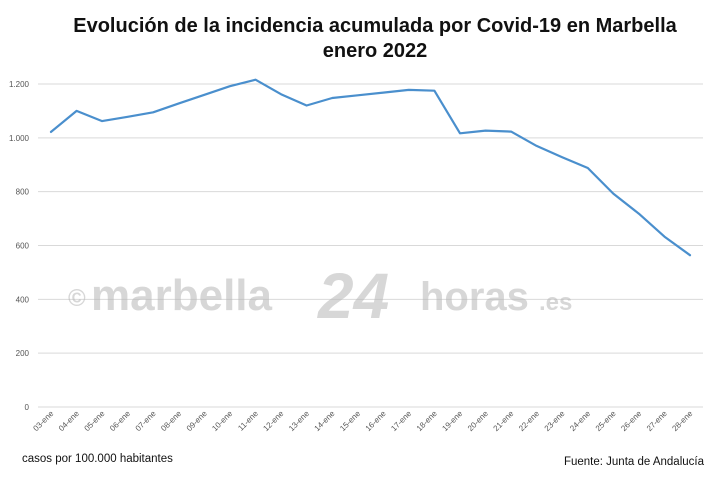  I want to click on x-tick-label: 28-ene, so click(682, 421).